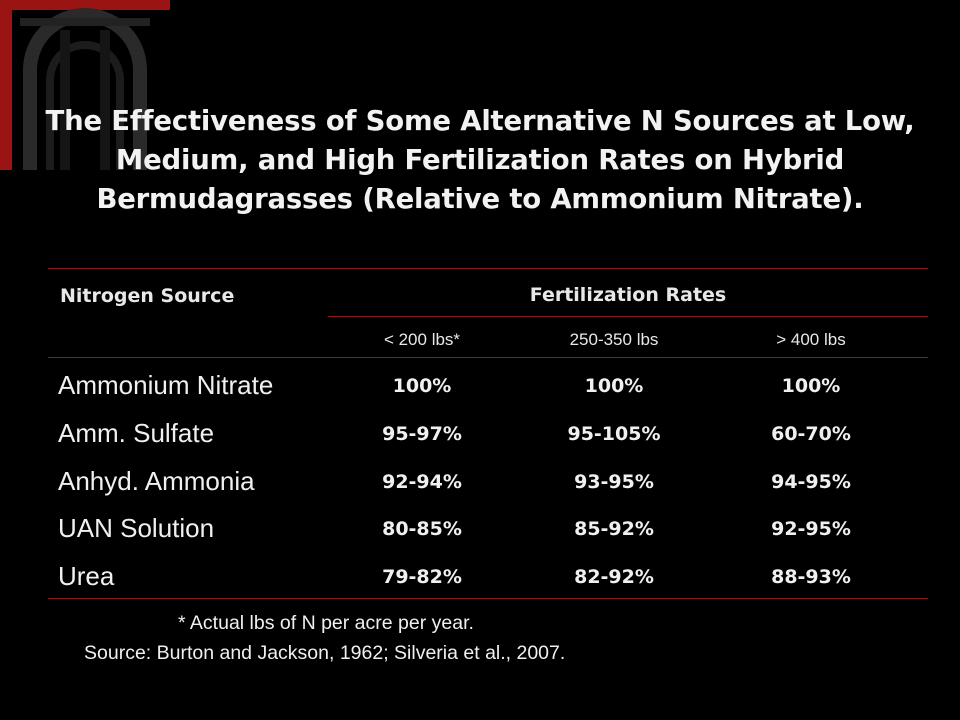 The width and height of the screenshot is (960, 720). Describe the element at coordinates (811, 339) in the screenshot. I see `rate-column-high: > 400 lbs` at that location.